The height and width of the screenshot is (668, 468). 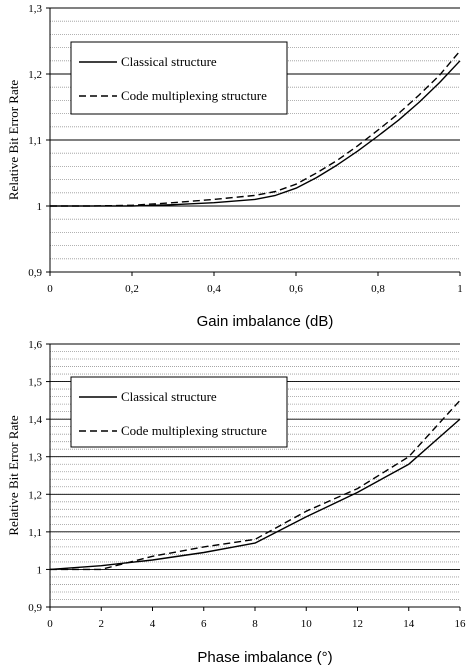 I want to click on x-tick-label: 0,6, so click(x=296, y=289).